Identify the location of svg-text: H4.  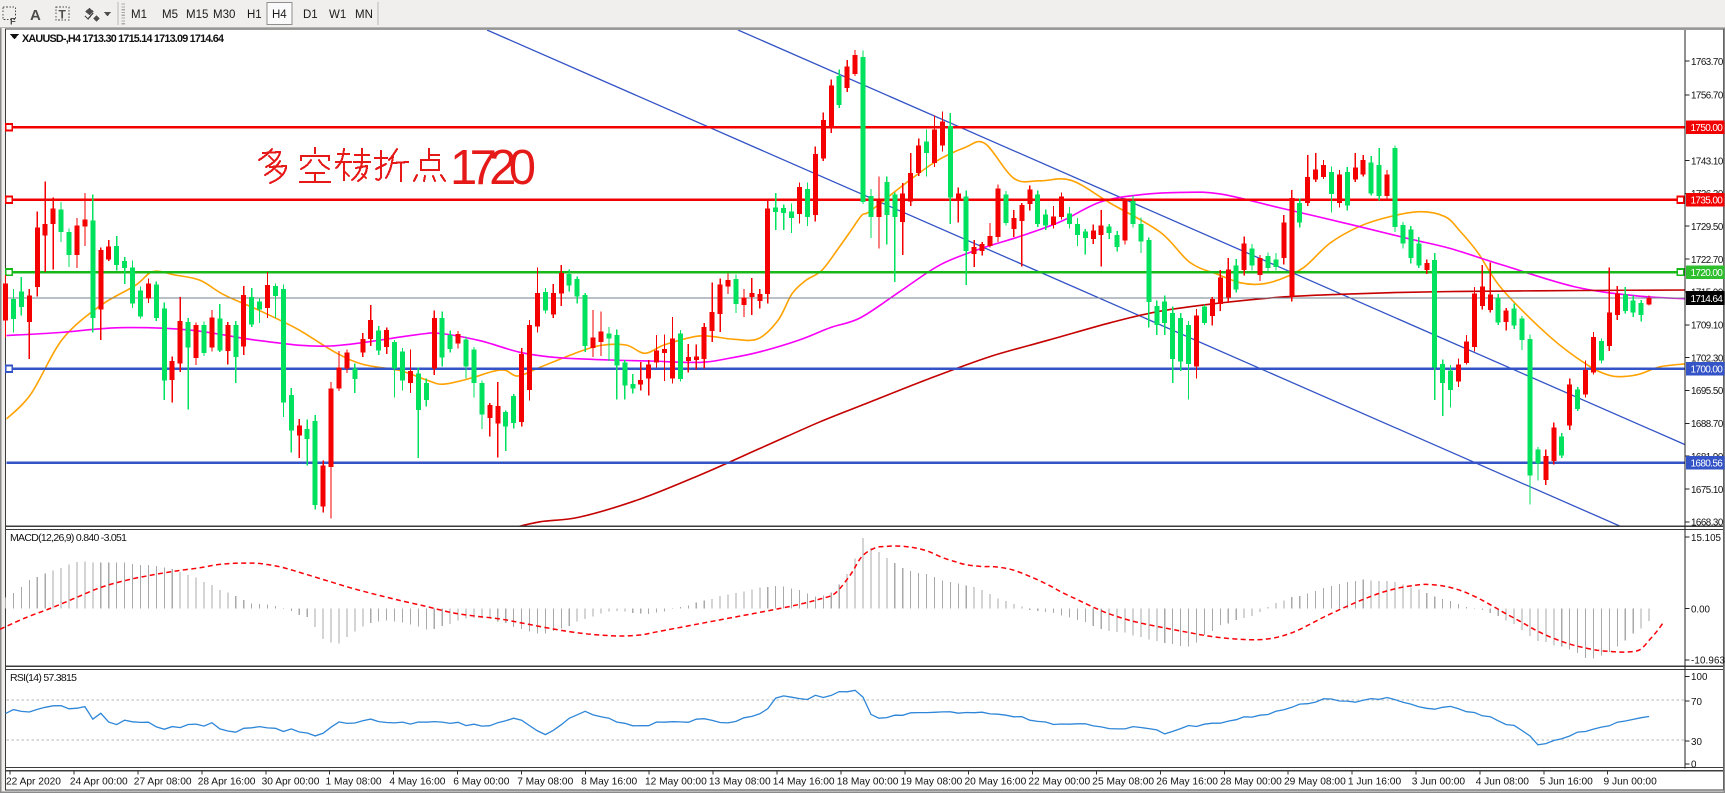
(279, 15).